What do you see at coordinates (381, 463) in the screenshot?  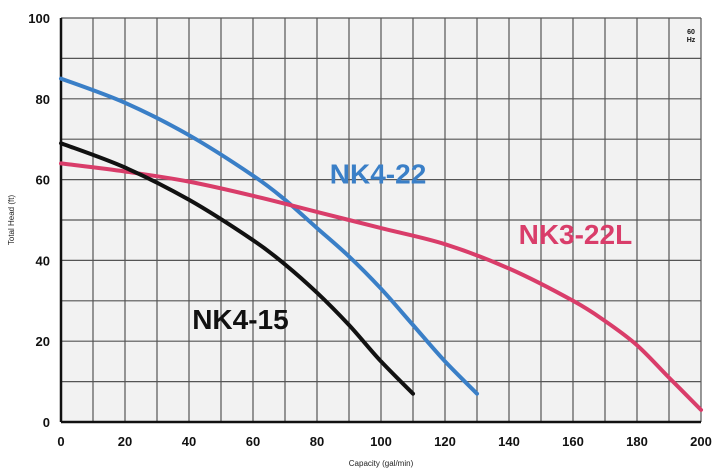 I see `x-axis-title: Capacity (gal/min)` at bounding box center [381, 463].